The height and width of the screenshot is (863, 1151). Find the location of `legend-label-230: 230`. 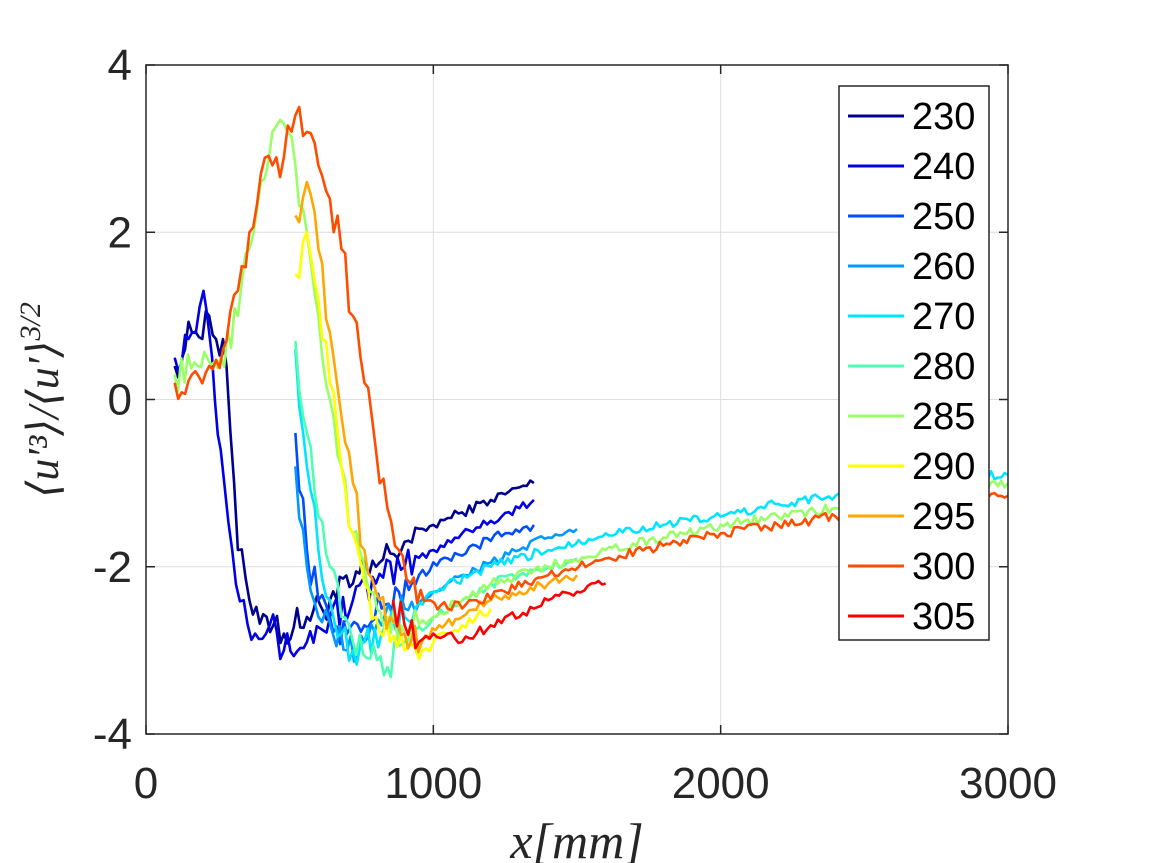

legend-label-230: 230 is located at coordinates (943, 117).